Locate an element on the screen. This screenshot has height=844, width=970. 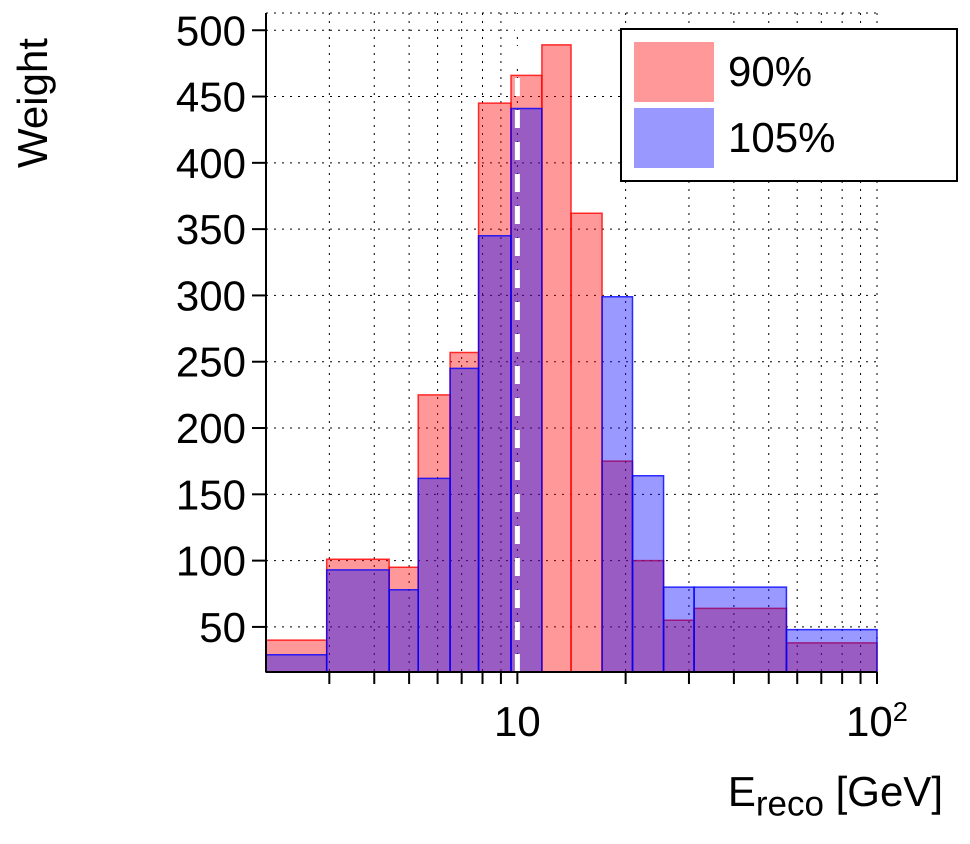
x-axis-title: E$_{reco}$ [GeV] is located at coordinates (835, 796).